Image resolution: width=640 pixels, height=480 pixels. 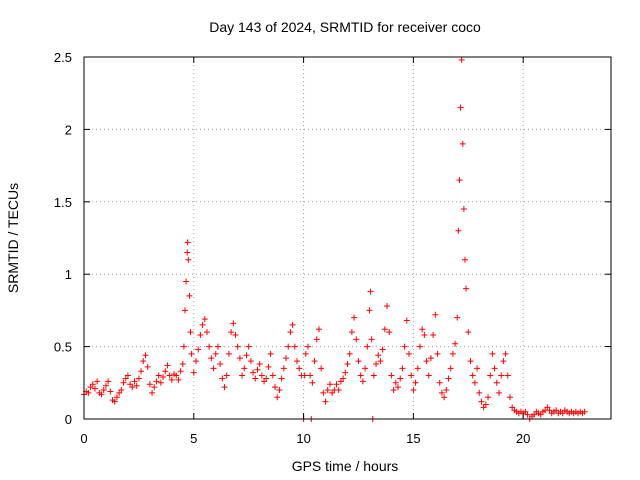 What do you see at coordinates (63, 202) in the screenshot?
I see `y-tick-label: 1.5` at bounding box center [63, 202].